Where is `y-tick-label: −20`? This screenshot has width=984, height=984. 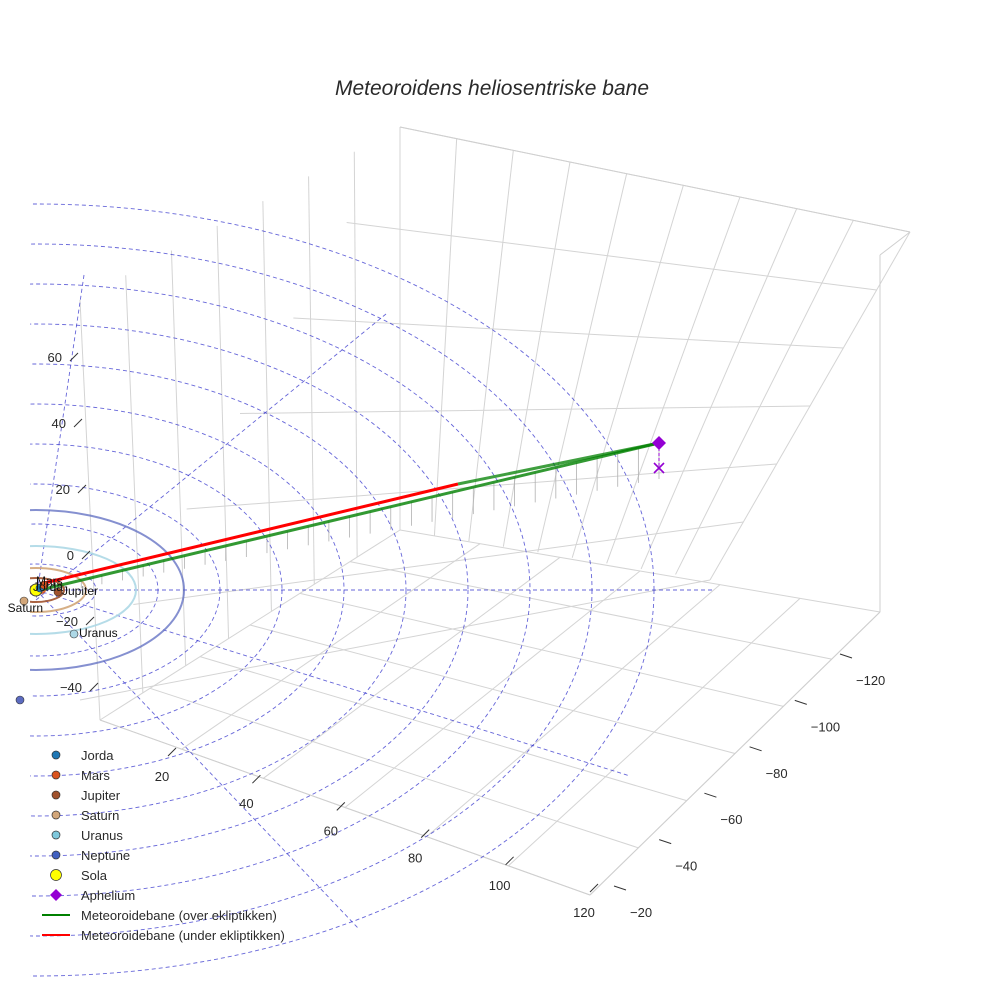
y-tick-label: −20 is located at coordinates (641, 912).